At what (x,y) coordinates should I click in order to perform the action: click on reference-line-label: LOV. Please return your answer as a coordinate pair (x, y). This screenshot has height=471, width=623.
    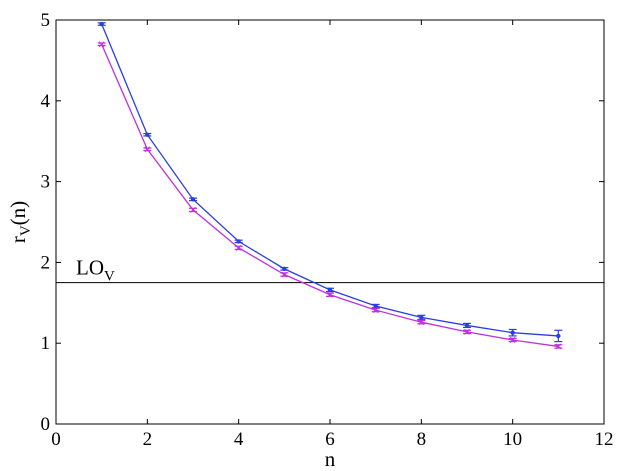
    Looking at the image, I should click on (95, 270).